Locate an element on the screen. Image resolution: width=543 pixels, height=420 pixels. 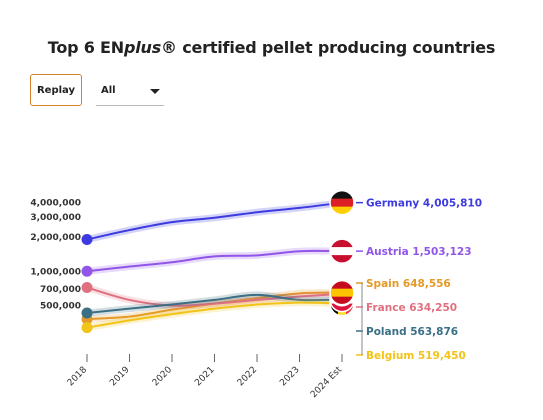
chart-title-prefix: Top 6 EN is located at coordinates (85, 47).